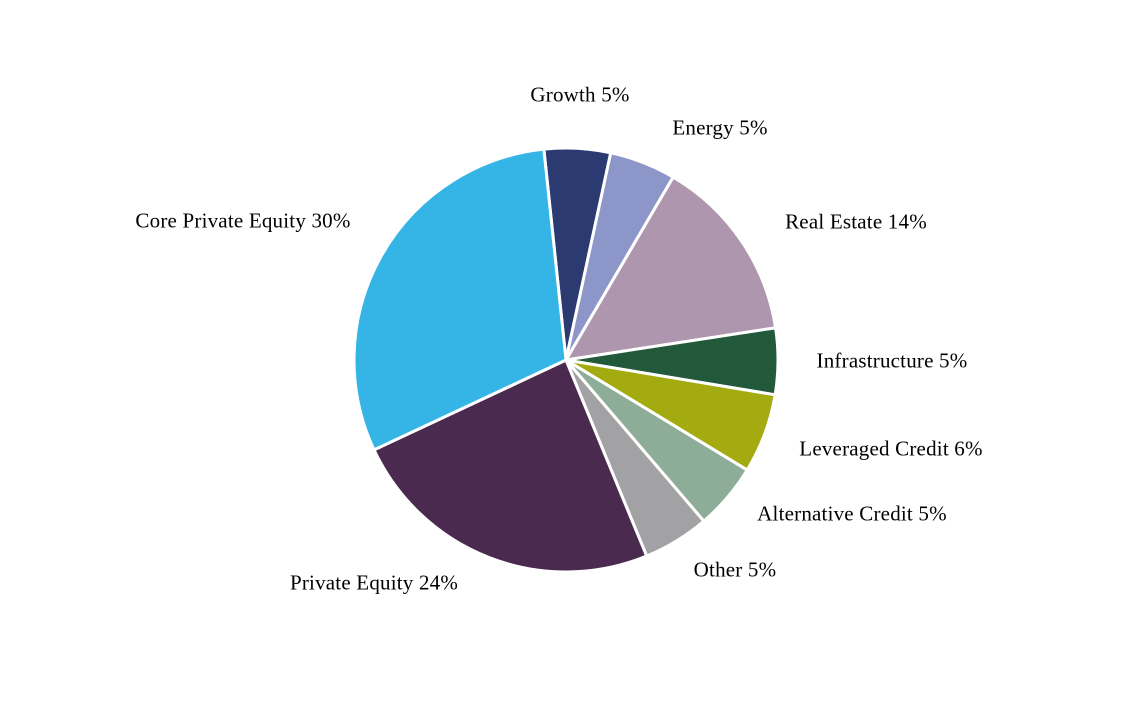 This screenshot has width=1132, height=720. I want to click on slice-label-leveraged-credit: Leveraged Credit 6%, so click(891, 448).